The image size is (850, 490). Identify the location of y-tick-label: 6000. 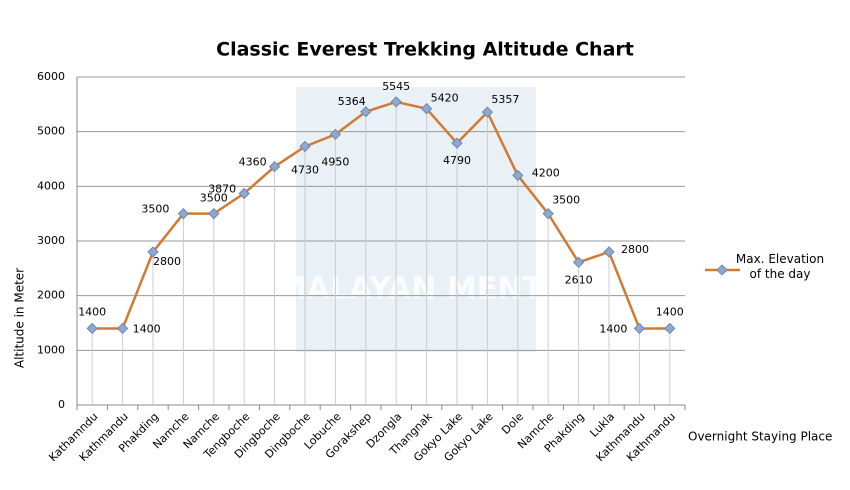
(51, 76).